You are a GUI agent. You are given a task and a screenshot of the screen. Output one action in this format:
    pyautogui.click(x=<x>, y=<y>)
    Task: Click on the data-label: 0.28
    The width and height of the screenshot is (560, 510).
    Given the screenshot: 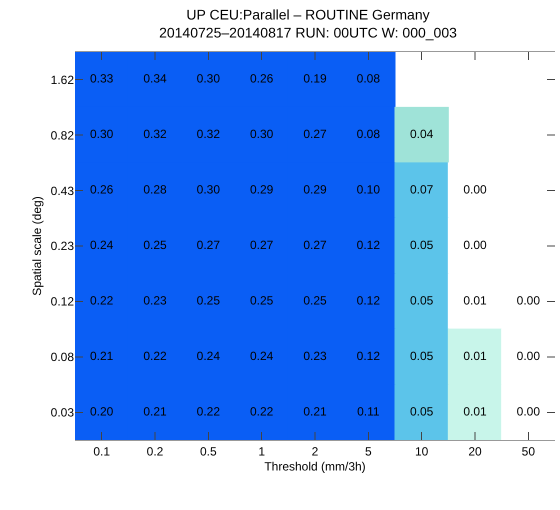 What is the action you would take?
    pyautogui.click(x=155, y=189)
    